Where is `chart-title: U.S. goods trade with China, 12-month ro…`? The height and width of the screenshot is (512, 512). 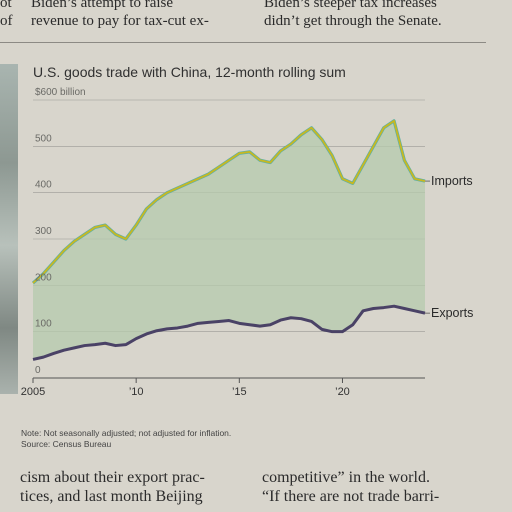
chart-title: U.S. goods trade with China, 12-month ro… is located at coordinates (189, 72).